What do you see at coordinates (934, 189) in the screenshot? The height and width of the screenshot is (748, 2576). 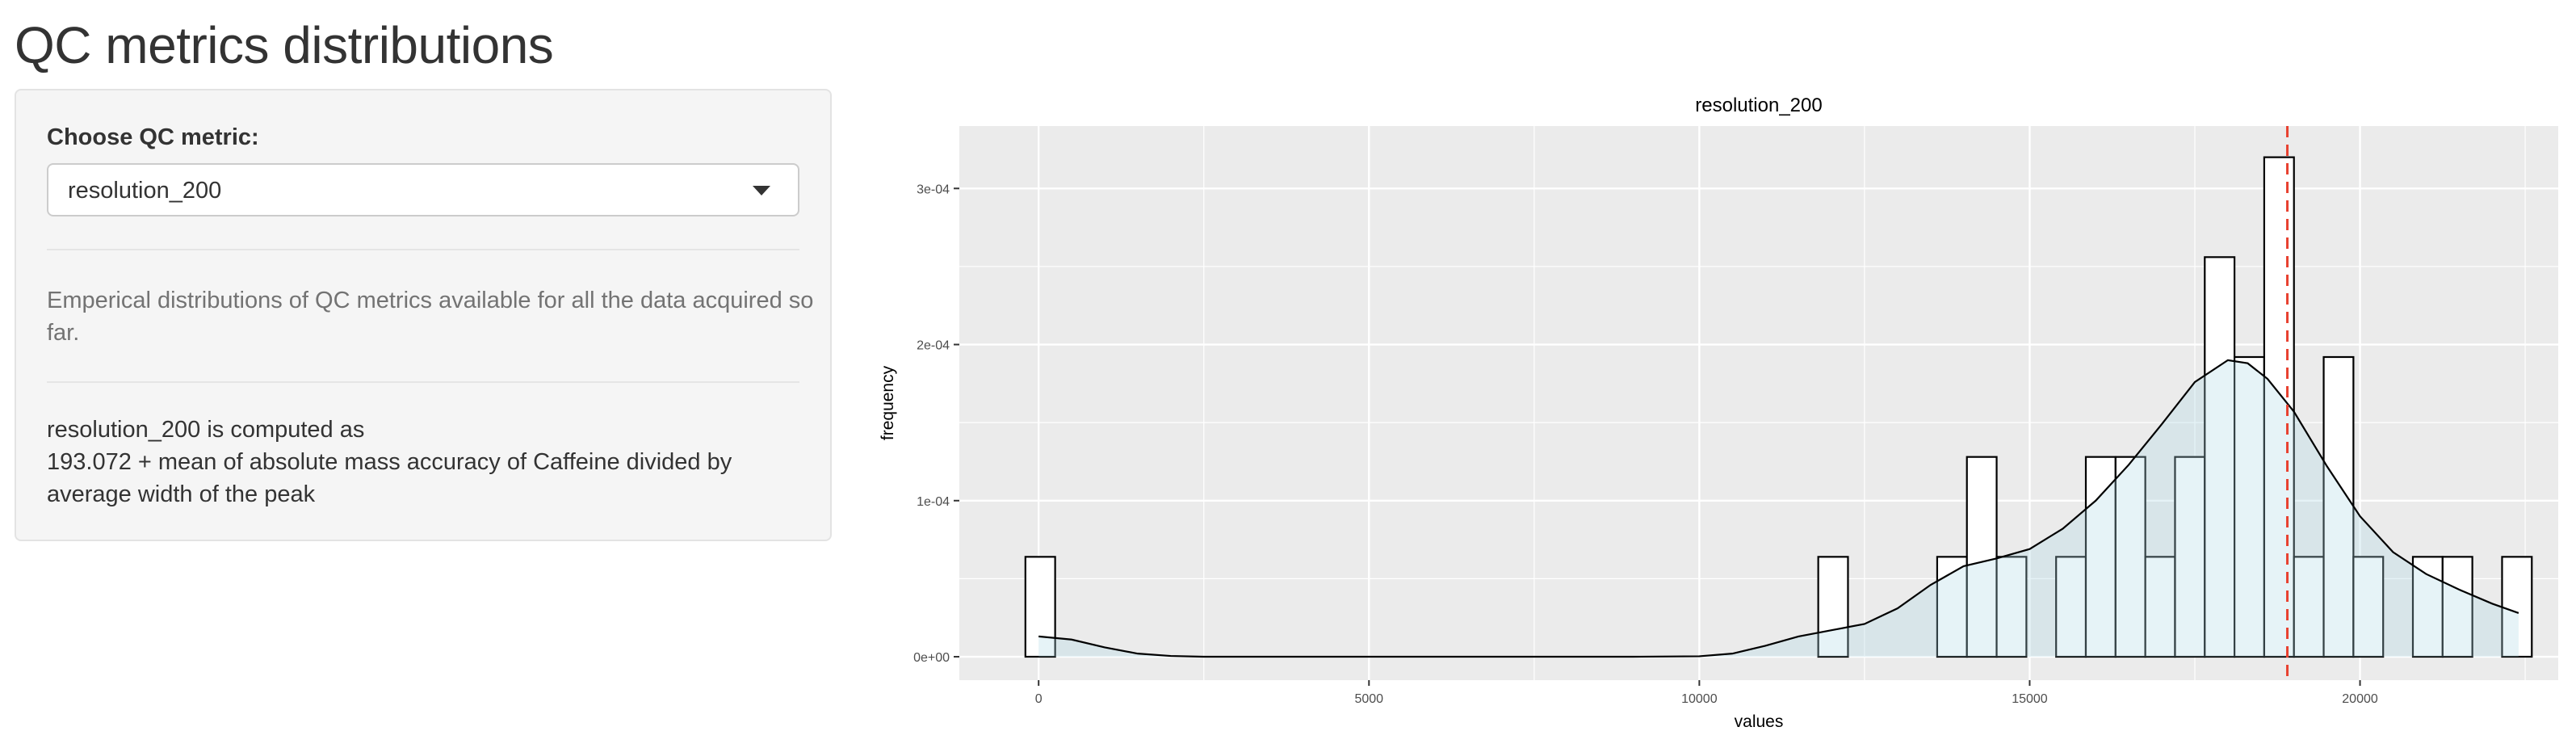 I see `y-tick-label: 3e-04` at bounding box center [934, 189].